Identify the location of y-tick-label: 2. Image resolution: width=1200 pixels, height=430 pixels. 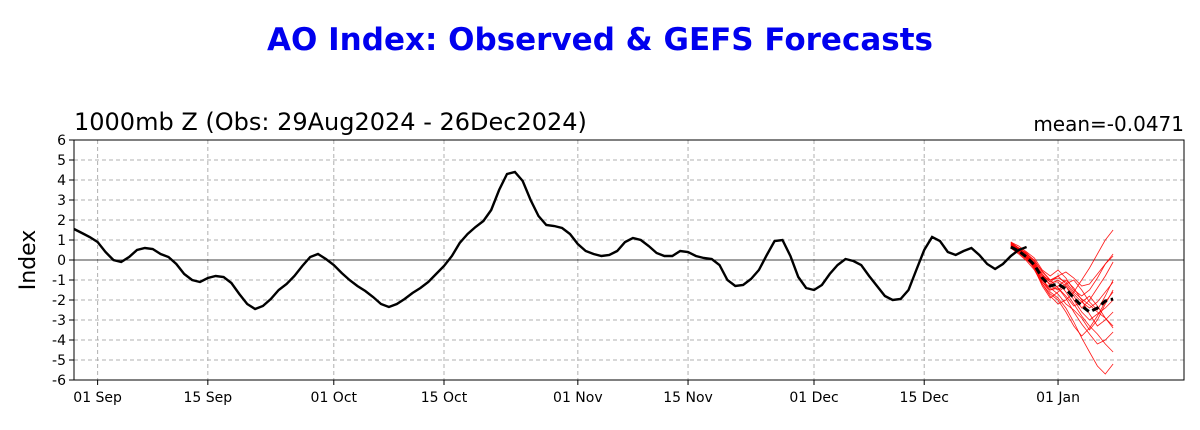
(61, 221).